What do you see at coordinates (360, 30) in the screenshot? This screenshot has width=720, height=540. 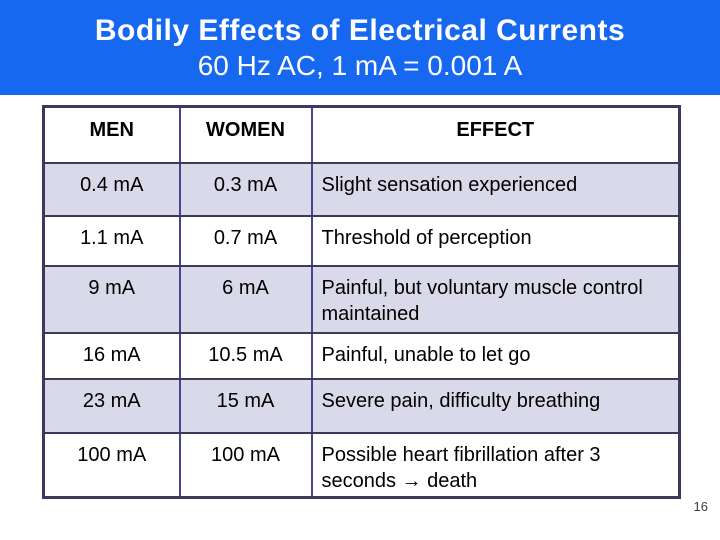 I see `slide-title: Bodily Effects of Electrical Currents` at bounding box center [360, 30].